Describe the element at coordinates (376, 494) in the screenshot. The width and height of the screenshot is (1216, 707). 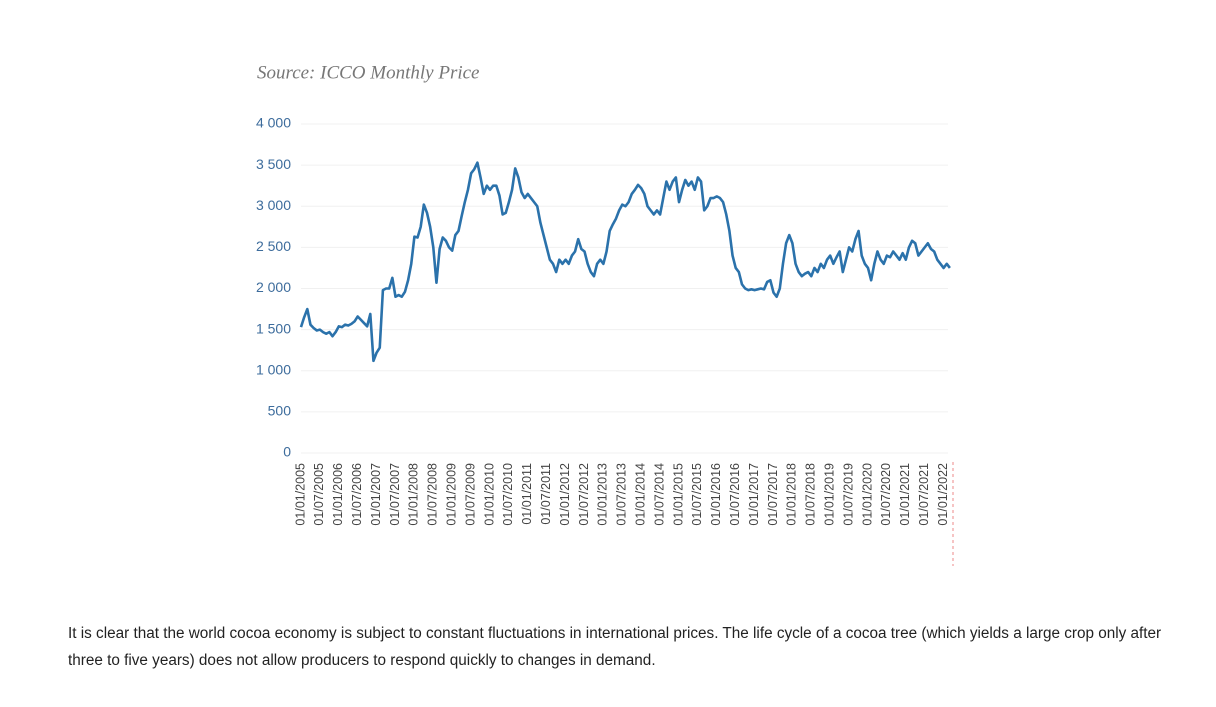
I see `x-tick-label: 01/01/2007` at that location.